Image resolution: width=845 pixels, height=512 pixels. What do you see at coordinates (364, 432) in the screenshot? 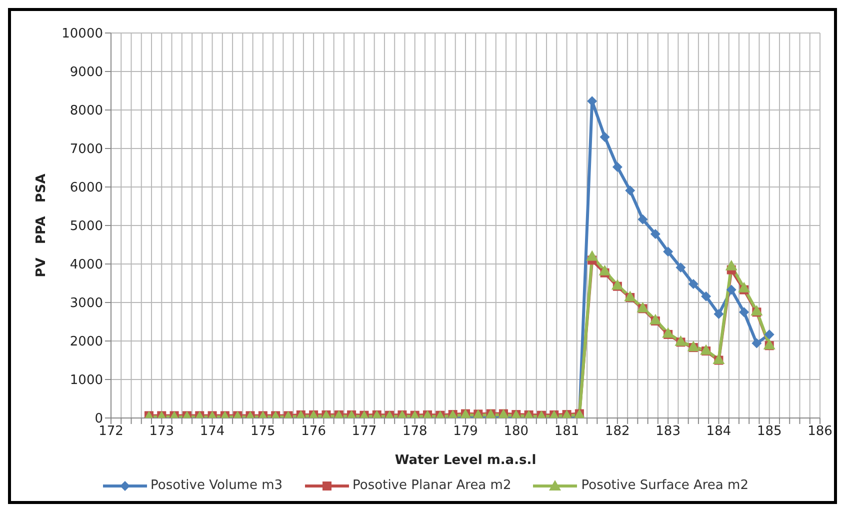
I see `x-tick-label: 177` at bounding box center [364, 432].